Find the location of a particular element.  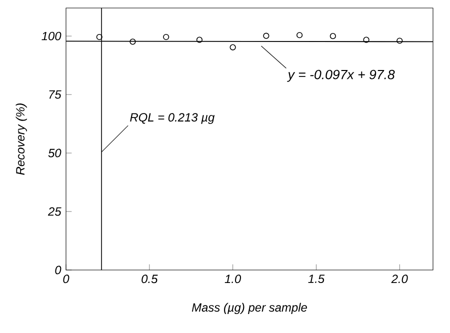

x-tick-label: 0.5 is located at coordinates (150, 279).